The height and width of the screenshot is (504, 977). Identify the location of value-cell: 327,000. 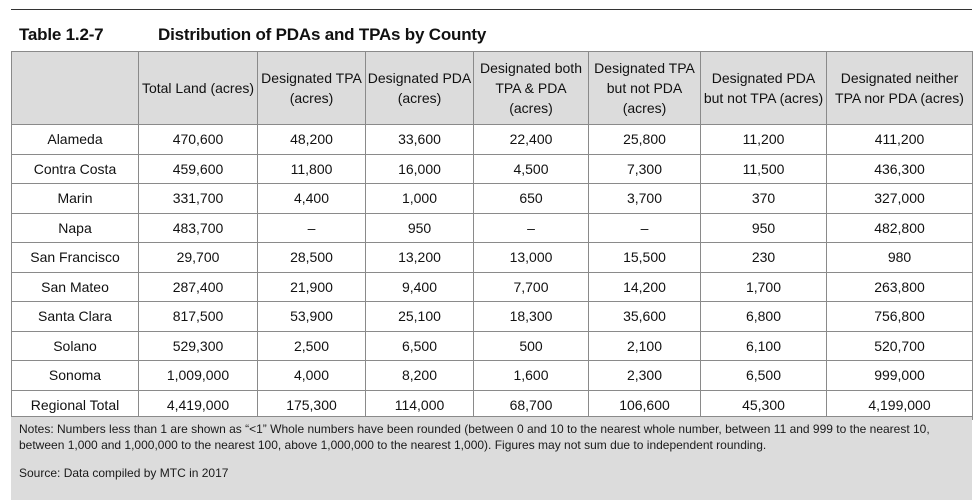
(899, 198).